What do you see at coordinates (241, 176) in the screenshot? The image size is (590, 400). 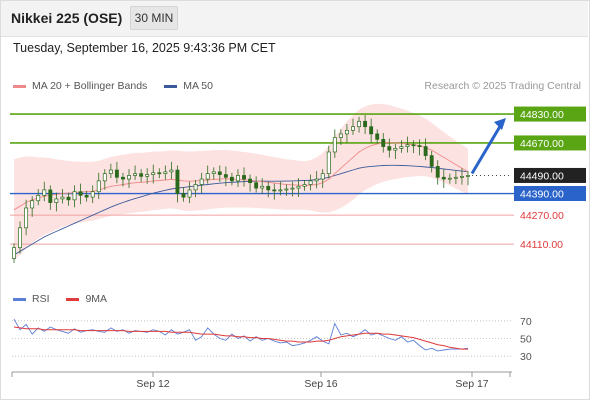 I see `ma20-line` at bounding box center [241, 176].